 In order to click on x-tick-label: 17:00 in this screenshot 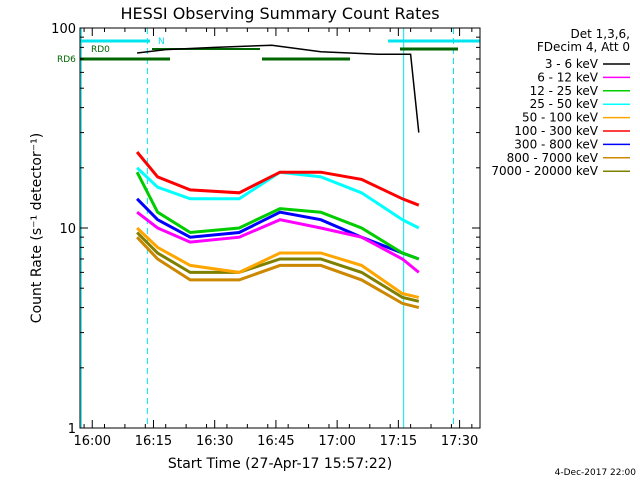, I will do `click(336, 441)`.